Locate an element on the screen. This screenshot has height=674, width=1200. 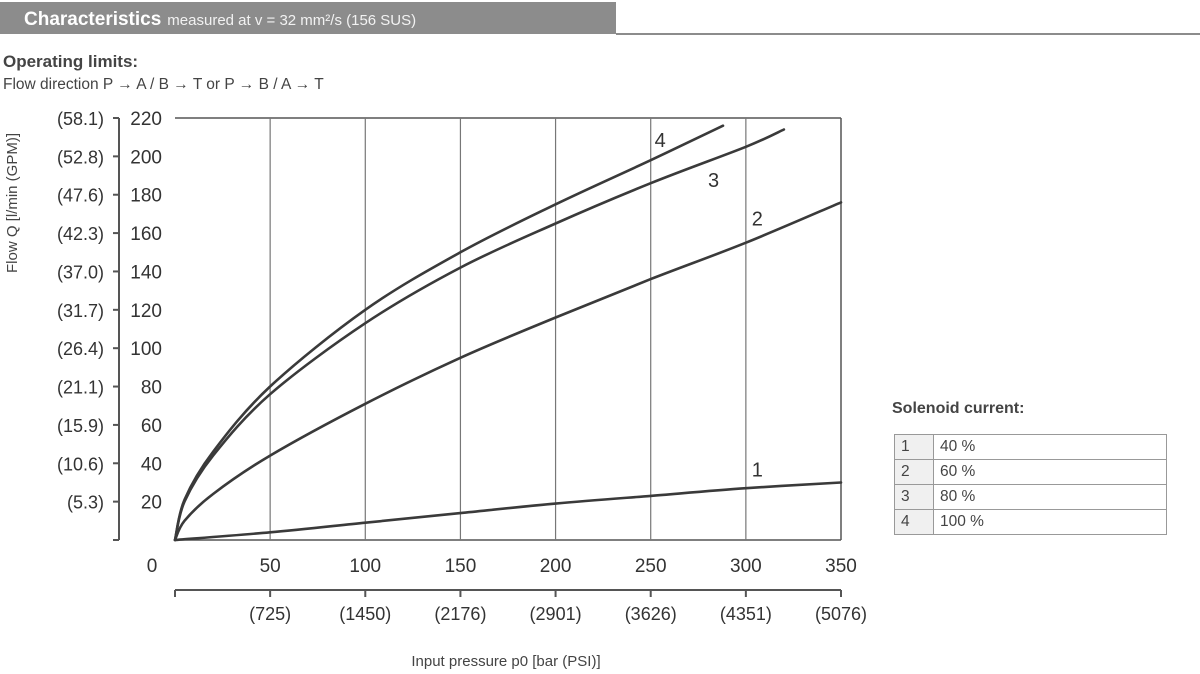
legend-row-number: 3 is located at coordinates (914, 497).